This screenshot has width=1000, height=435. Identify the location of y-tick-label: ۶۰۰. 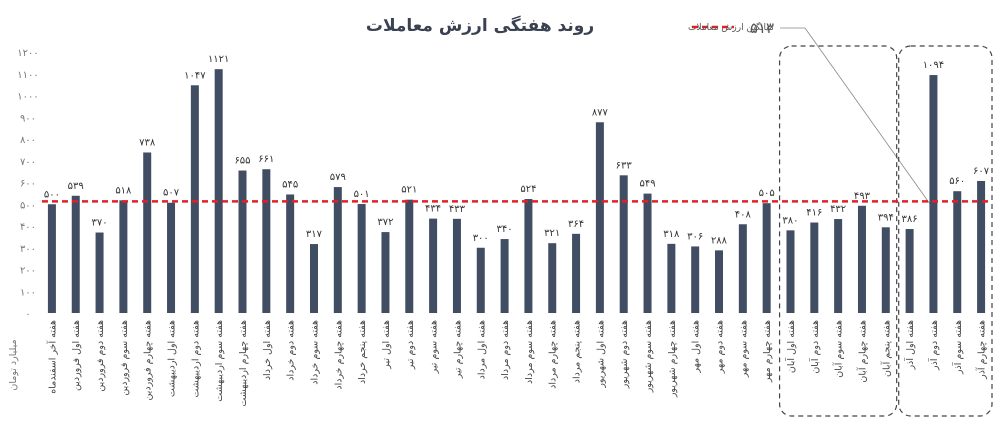
(28, 184).